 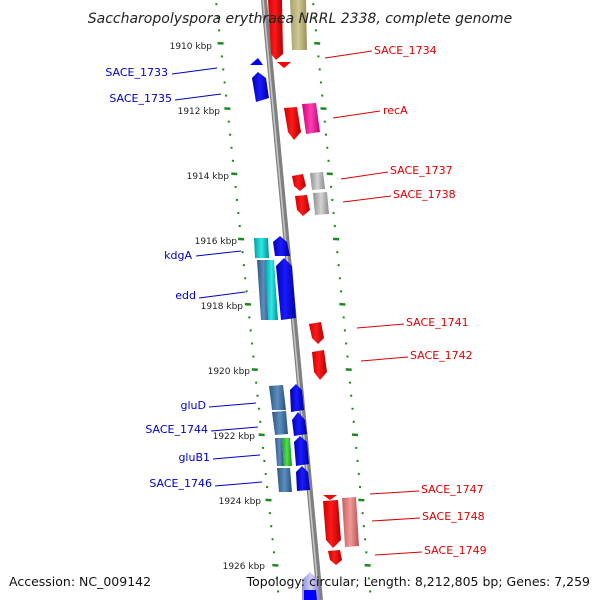 What do you see at coordinates (180, 483) in the screenshot?
I see `gene-label-sace1746: SACE_1746` at bounding box center [180, 483].